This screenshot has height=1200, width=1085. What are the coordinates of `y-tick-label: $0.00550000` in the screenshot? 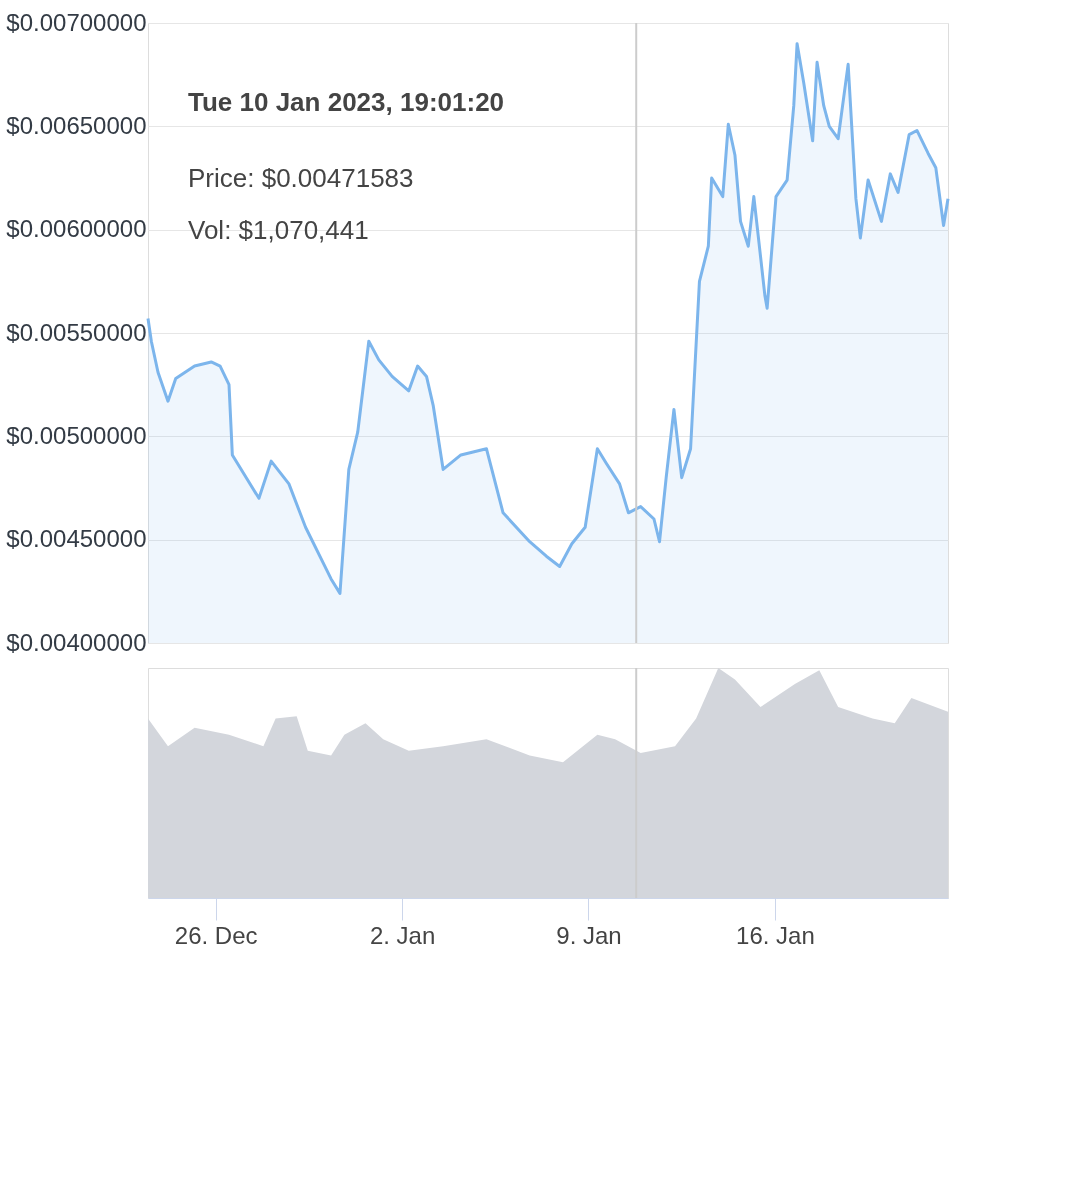 It's located at (76, 332).